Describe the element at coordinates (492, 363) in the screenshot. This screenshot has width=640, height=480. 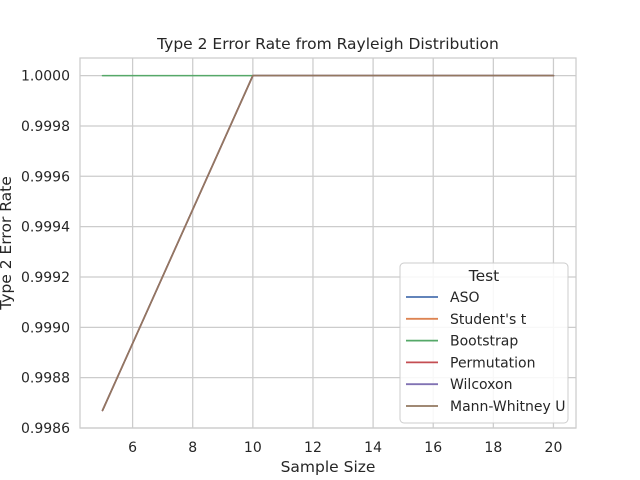
I see `legend-label: Permutation` at that location.